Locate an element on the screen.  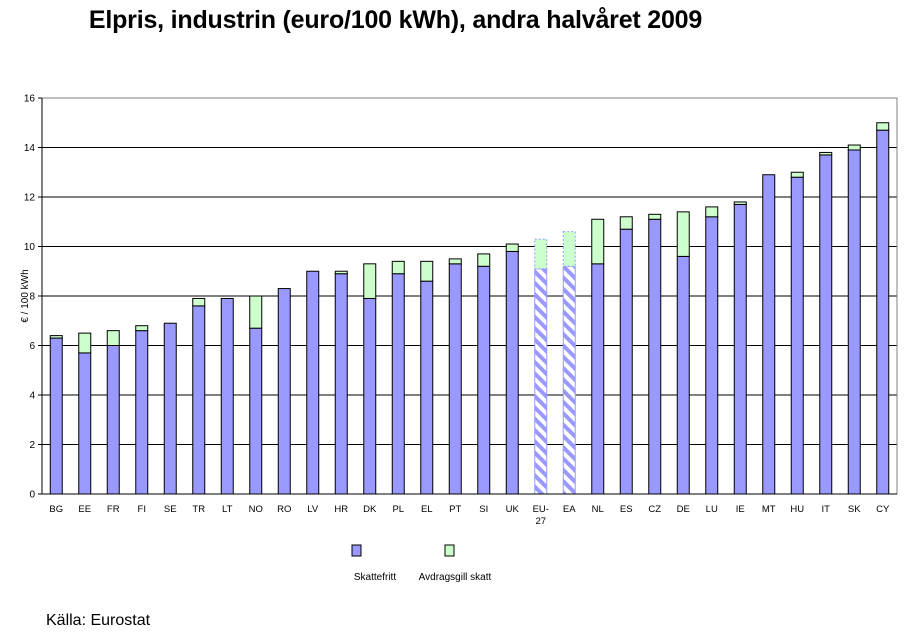
bar-skattefritt-lu is located at coordinates (712, 355).